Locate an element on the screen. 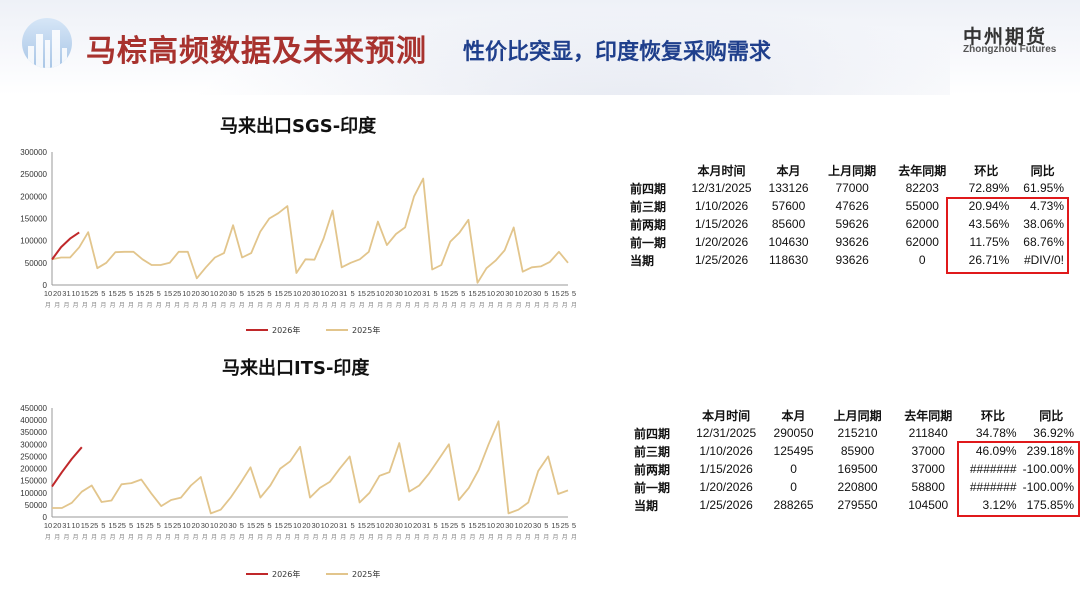  table-header-cell: 本月时间 is located at coordinates (726, 415).